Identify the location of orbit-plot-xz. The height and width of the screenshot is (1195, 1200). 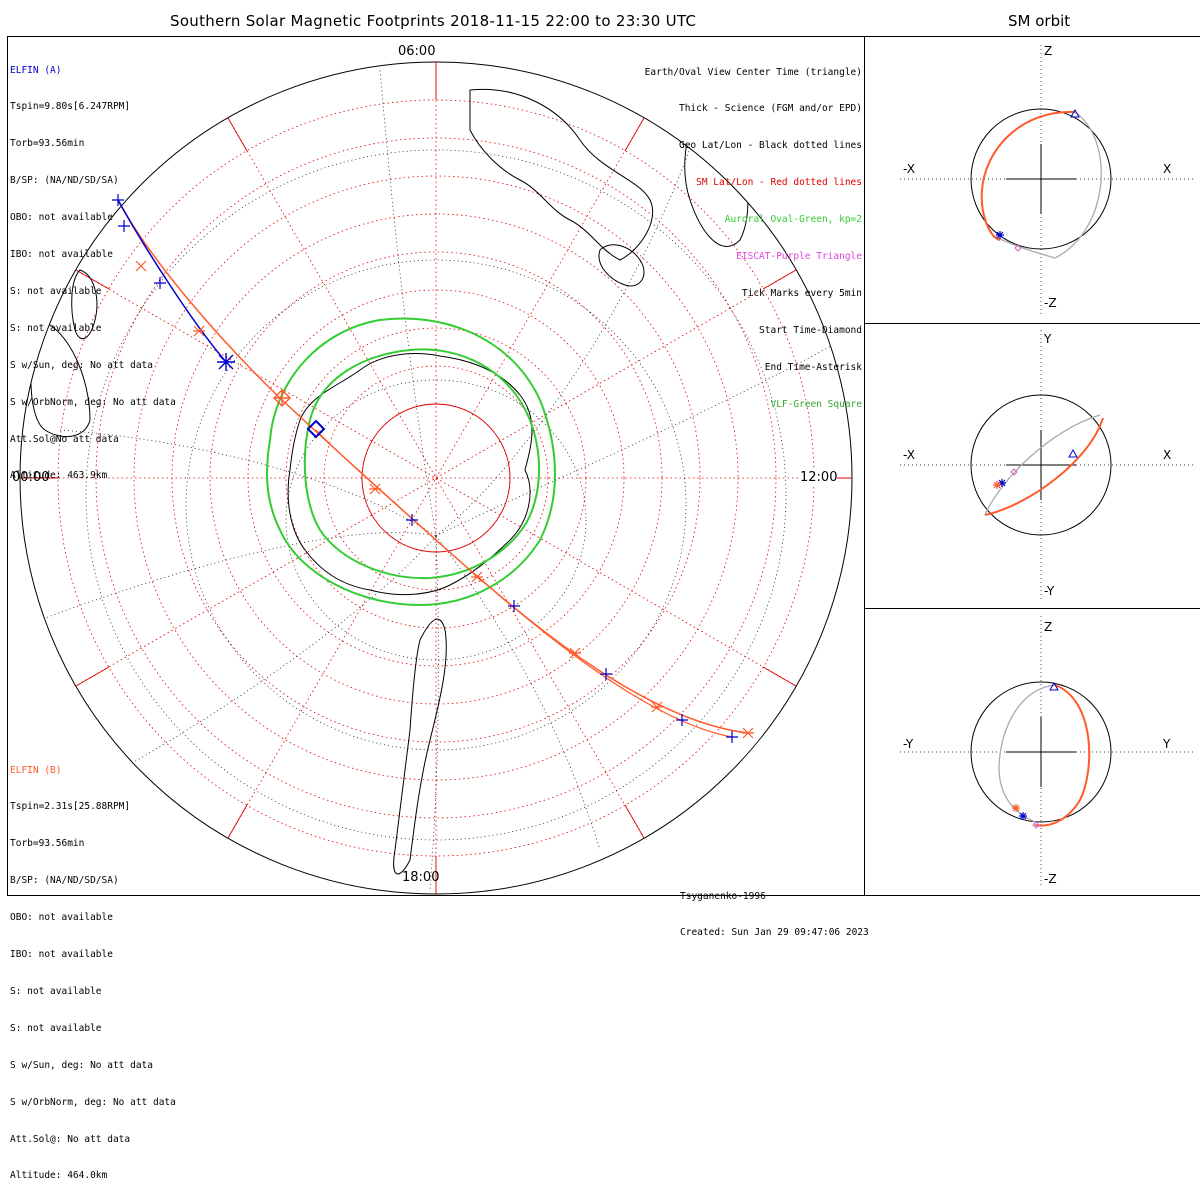
(1047, 180).